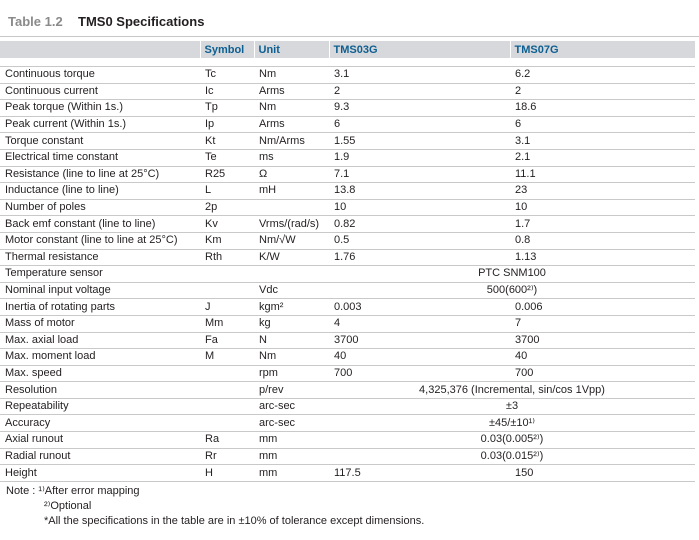 This screenshot has width=699, height=540. What do you see at coordinates (291, 75) in the screenshot?
I see `unit-cell: Nm` at bounding box center [291, 75].